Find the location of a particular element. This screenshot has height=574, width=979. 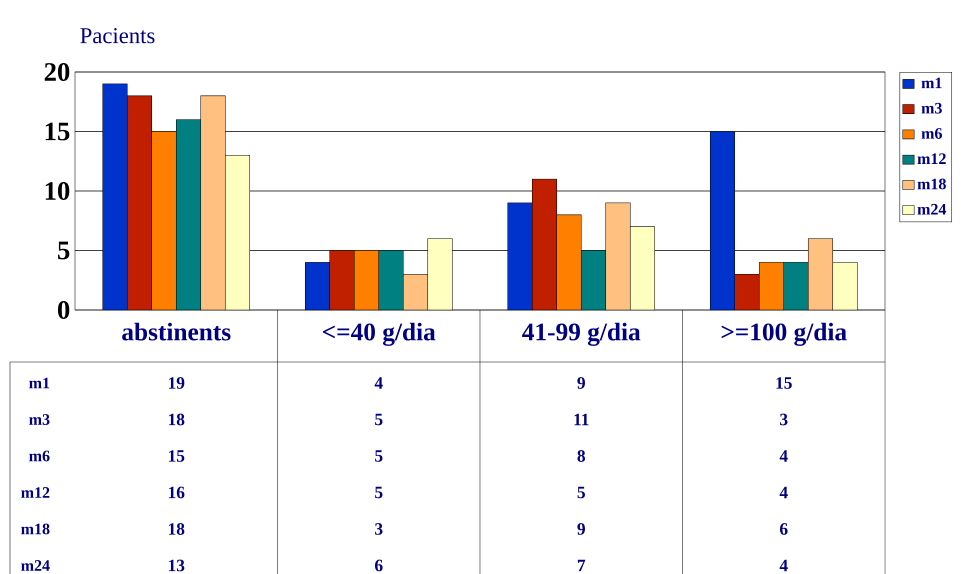

y-tick-label: 20 is located at coordinates (57, 72).